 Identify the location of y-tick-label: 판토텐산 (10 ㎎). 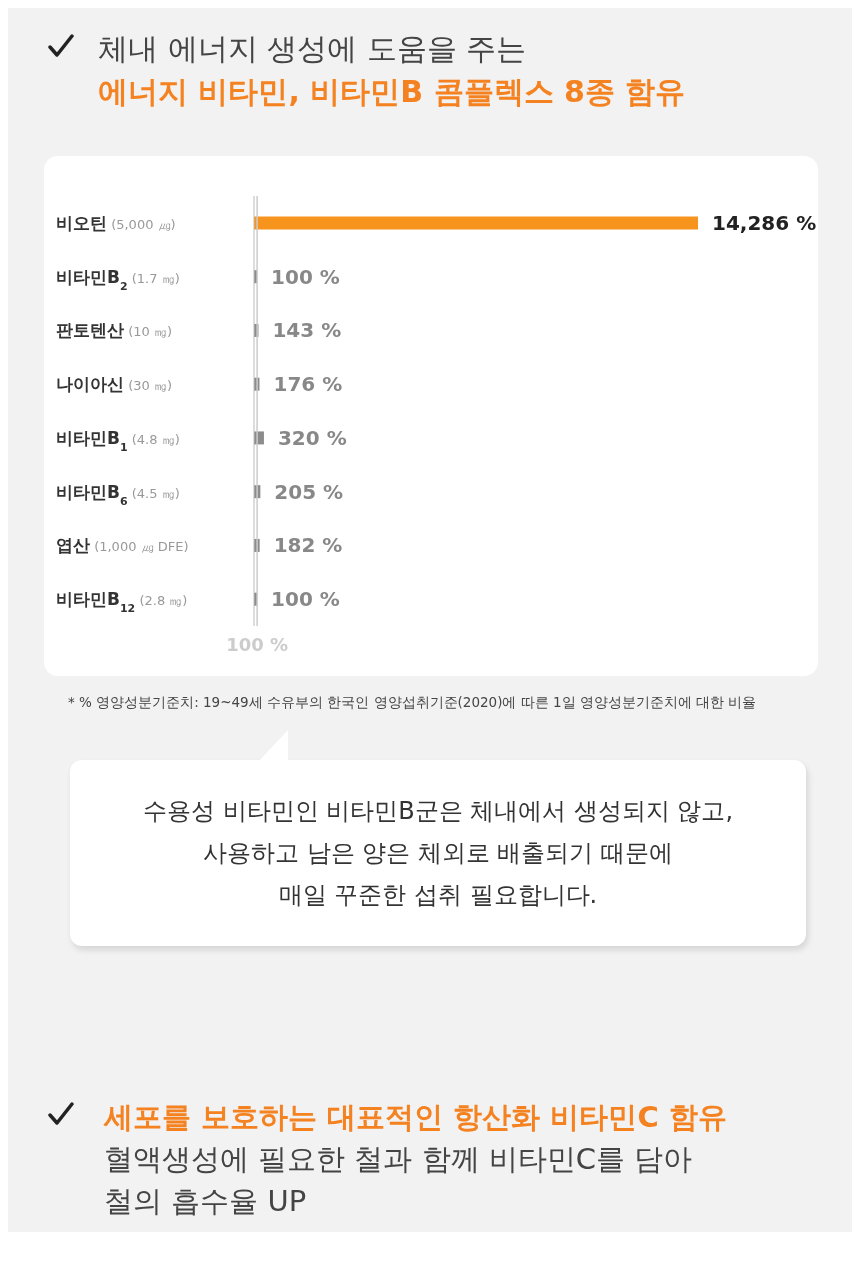
(114, 330).